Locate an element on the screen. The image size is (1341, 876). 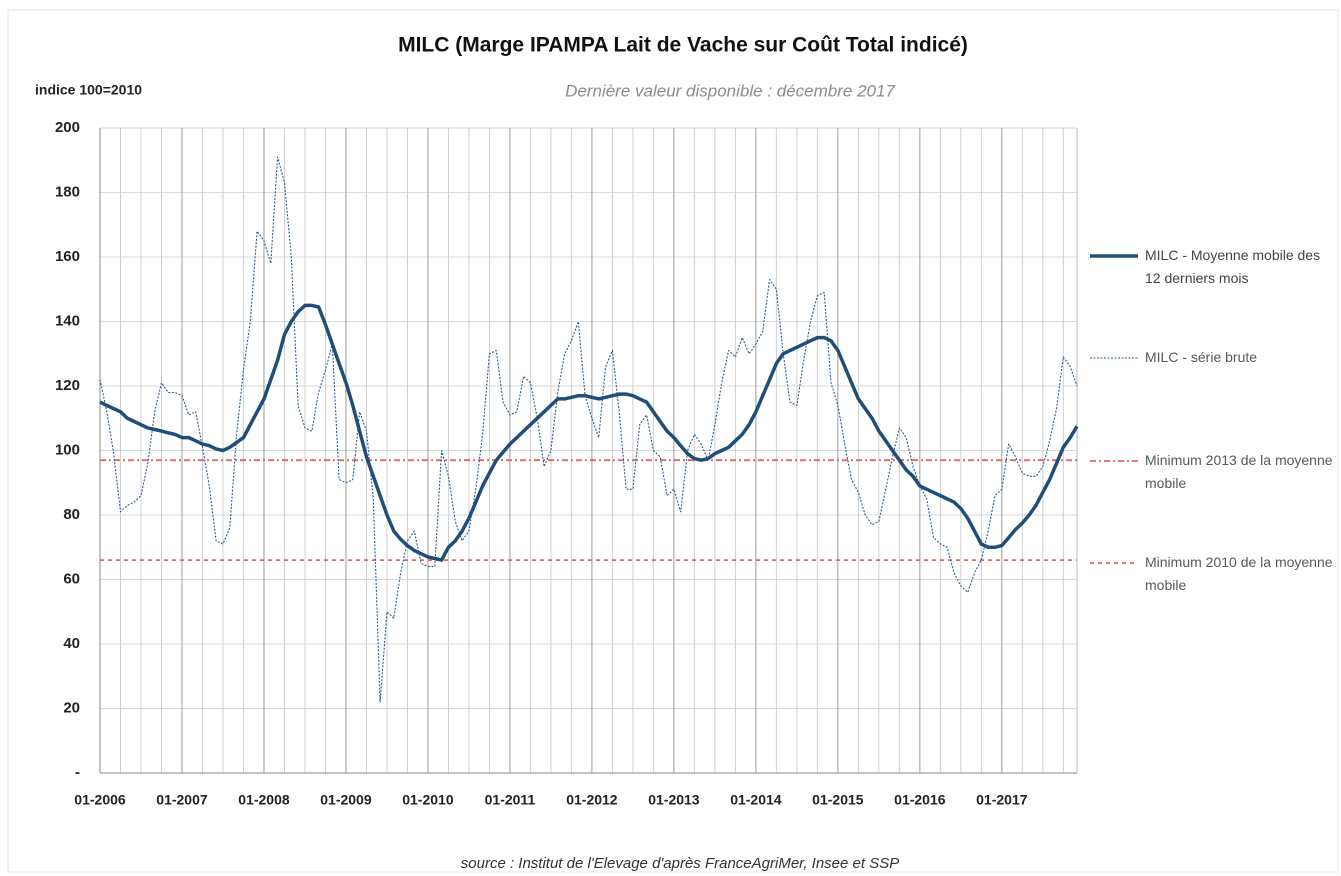
x-tick-label: 01-2016 is located at coordinates (920, 800).